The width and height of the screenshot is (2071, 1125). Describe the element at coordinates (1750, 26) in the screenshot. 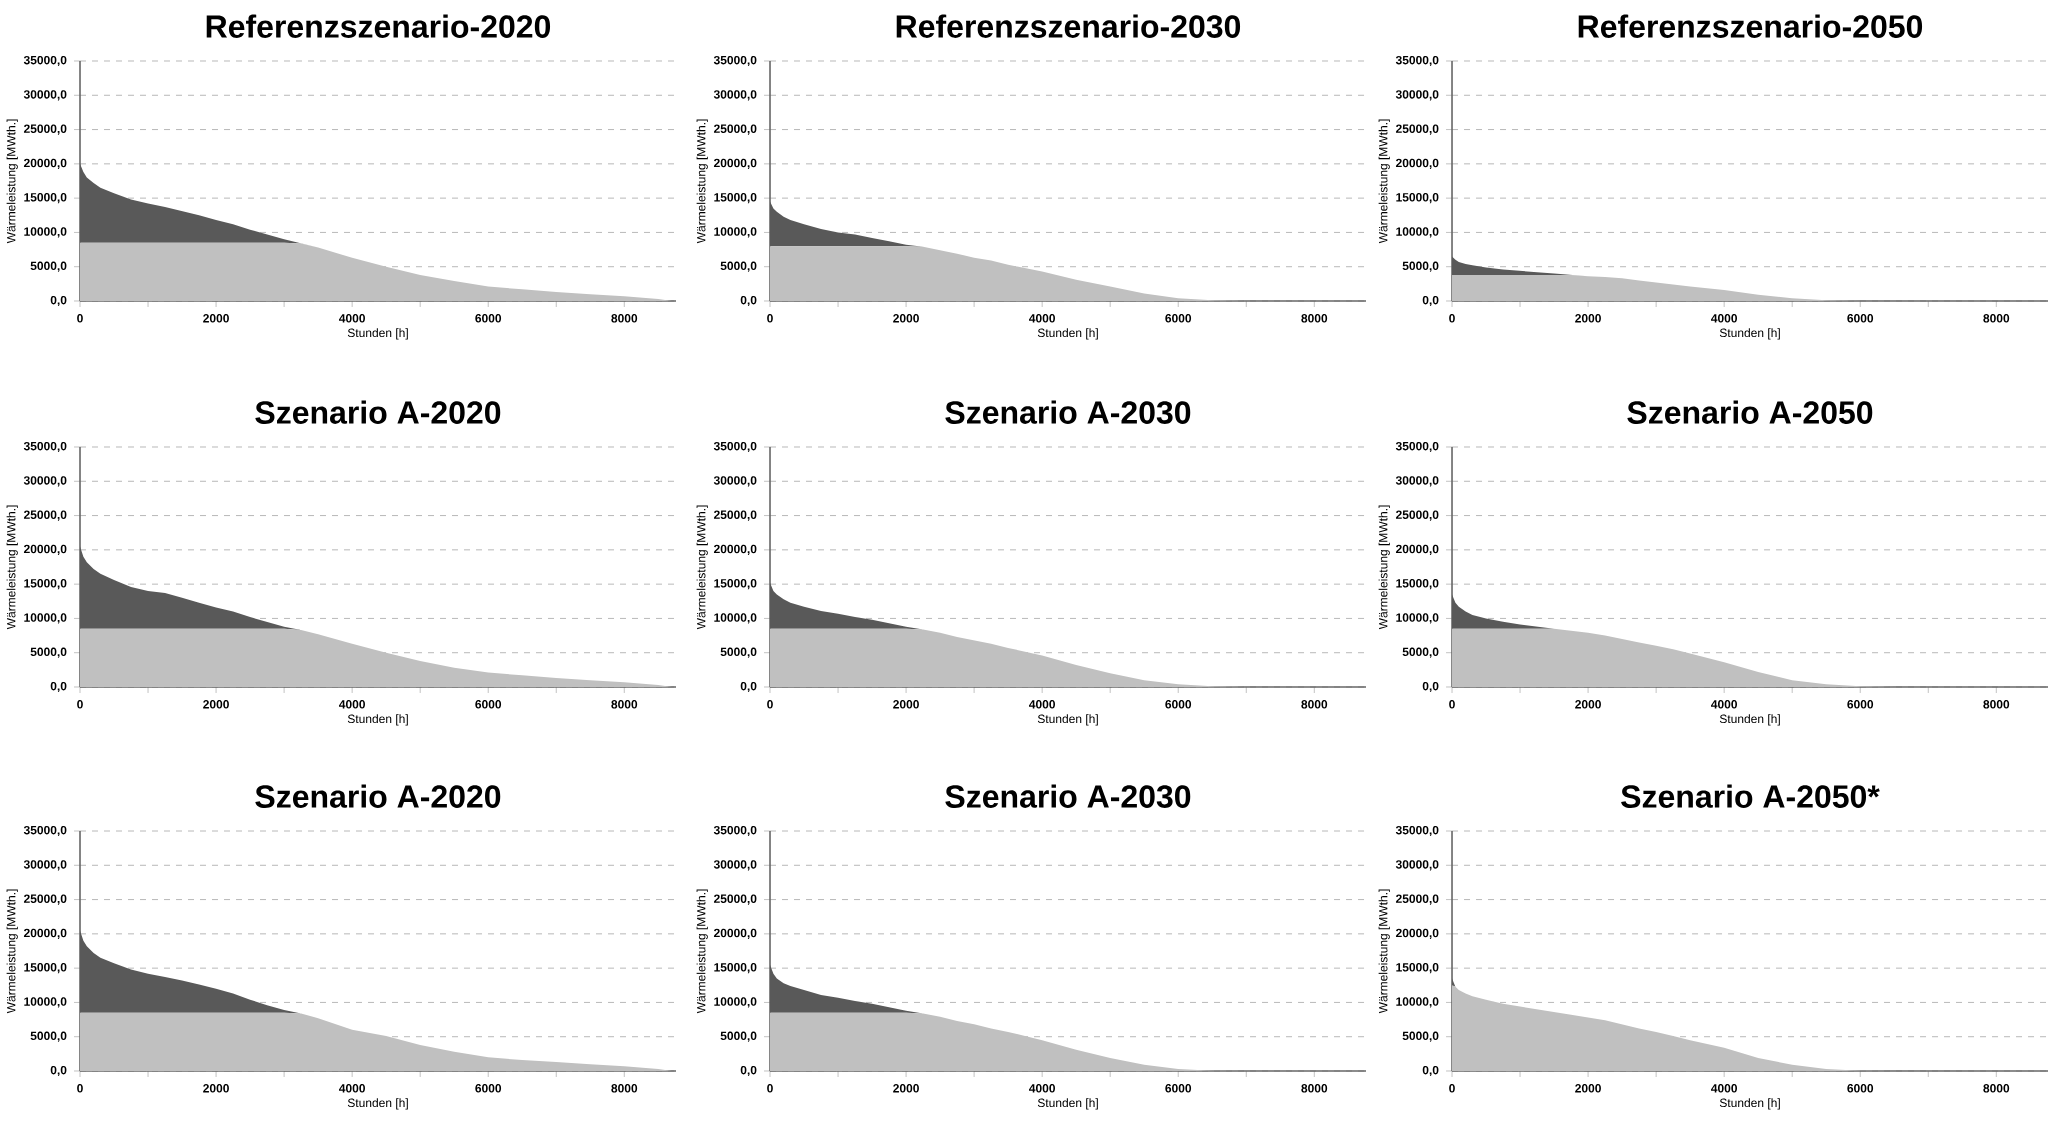

I see `chart-title: Referenzszenario-2050` at that location.